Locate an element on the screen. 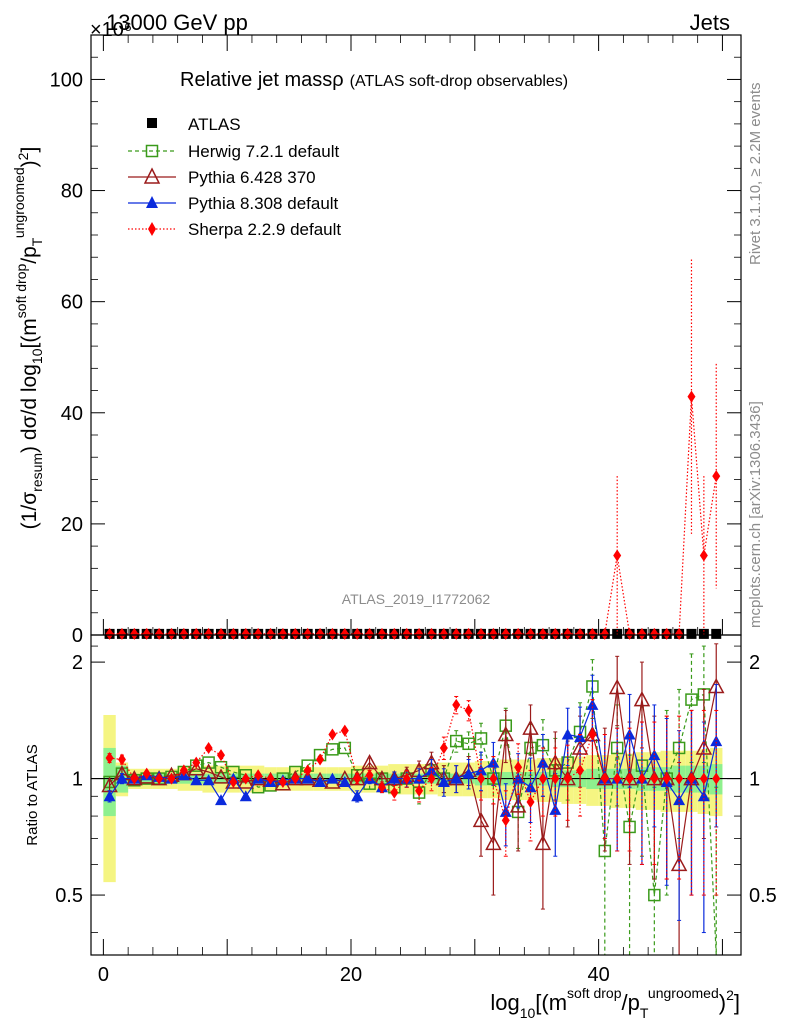  ratio-y-tick-label-right-1: 1 is located at coordinates (754, 780).